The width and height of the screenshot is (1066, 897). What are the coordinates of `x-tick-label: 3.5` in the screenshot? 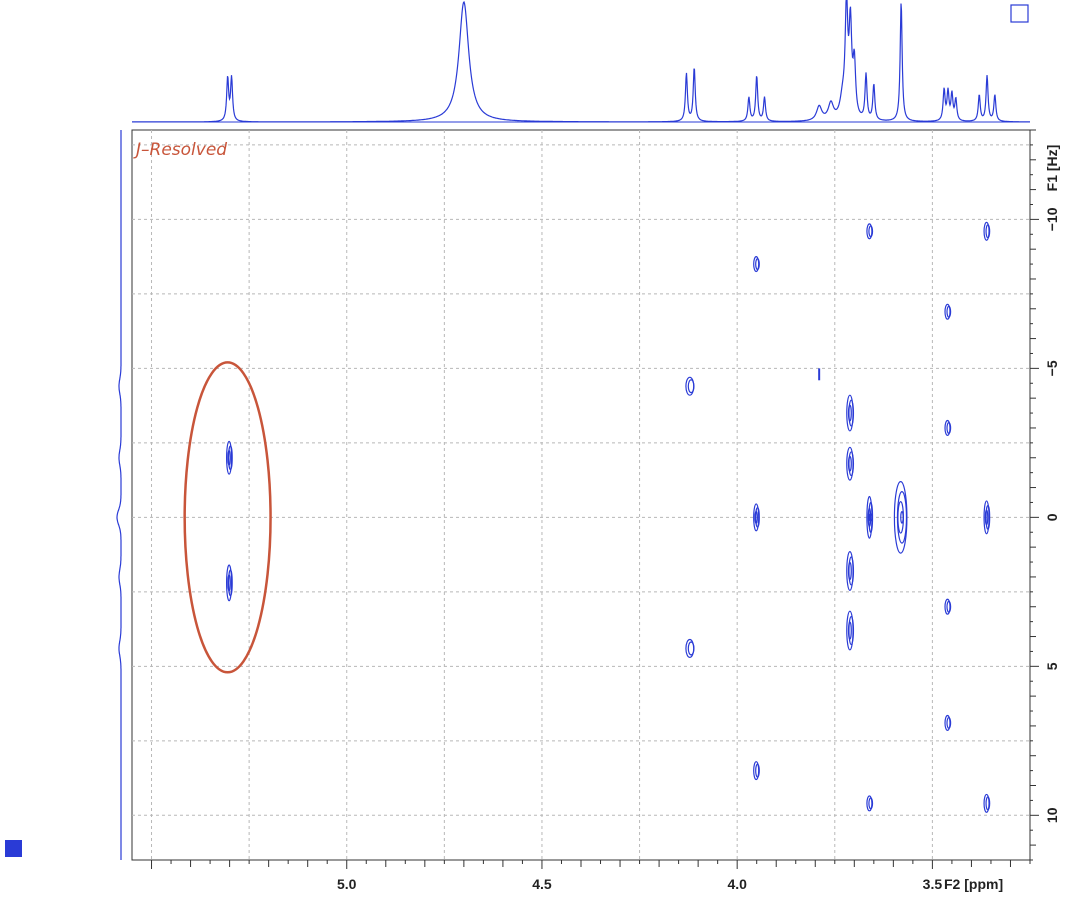 It's located at (933, 884).